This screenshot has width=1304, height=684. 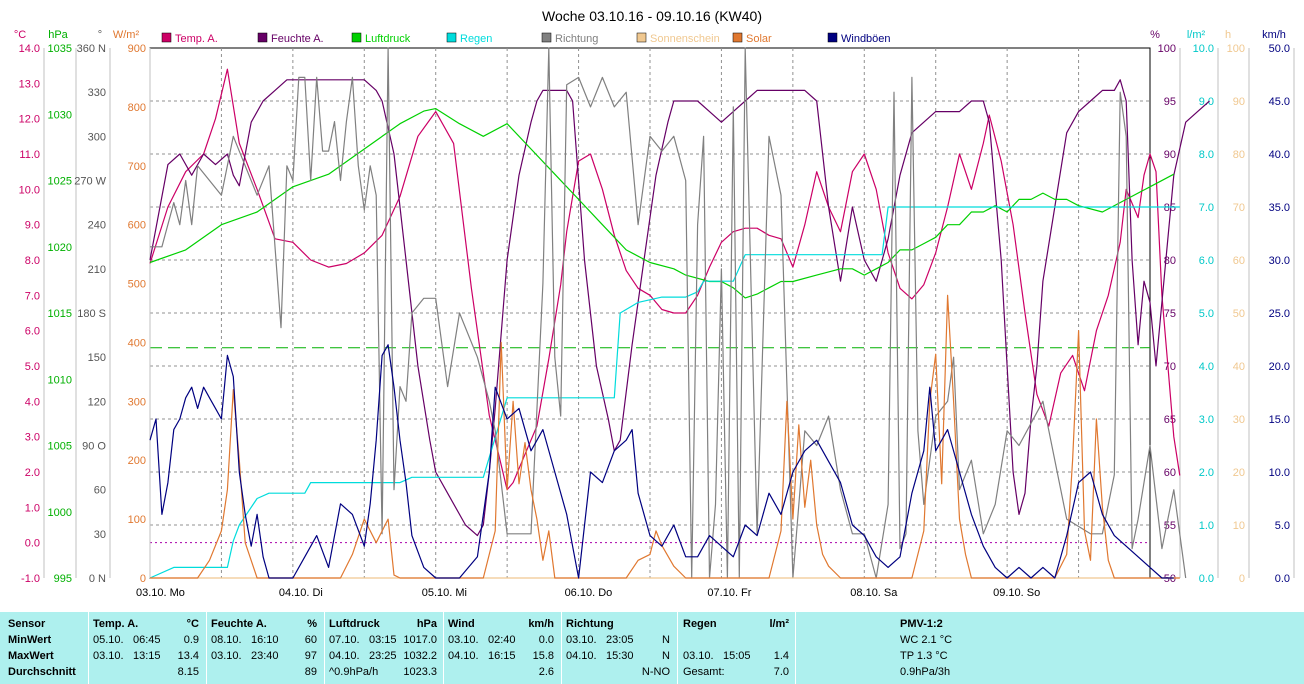 What do you see at coordinates (310, 640) in the screenshot?
I see `stats-hum-min-value: 60` at bounding box center [310, 640].